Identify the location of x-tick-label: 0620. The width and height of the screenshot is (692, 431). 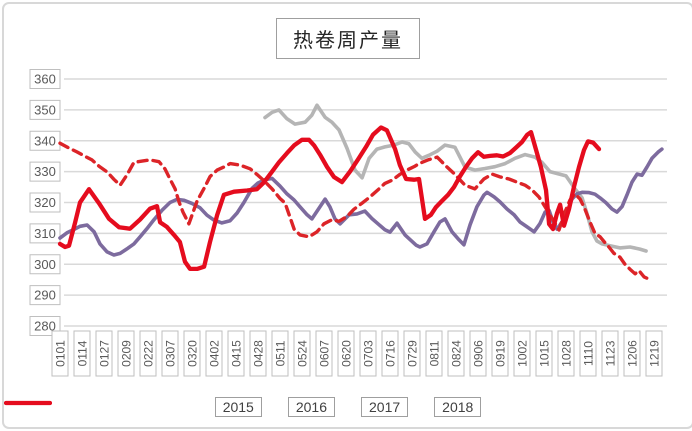
(347, 353).